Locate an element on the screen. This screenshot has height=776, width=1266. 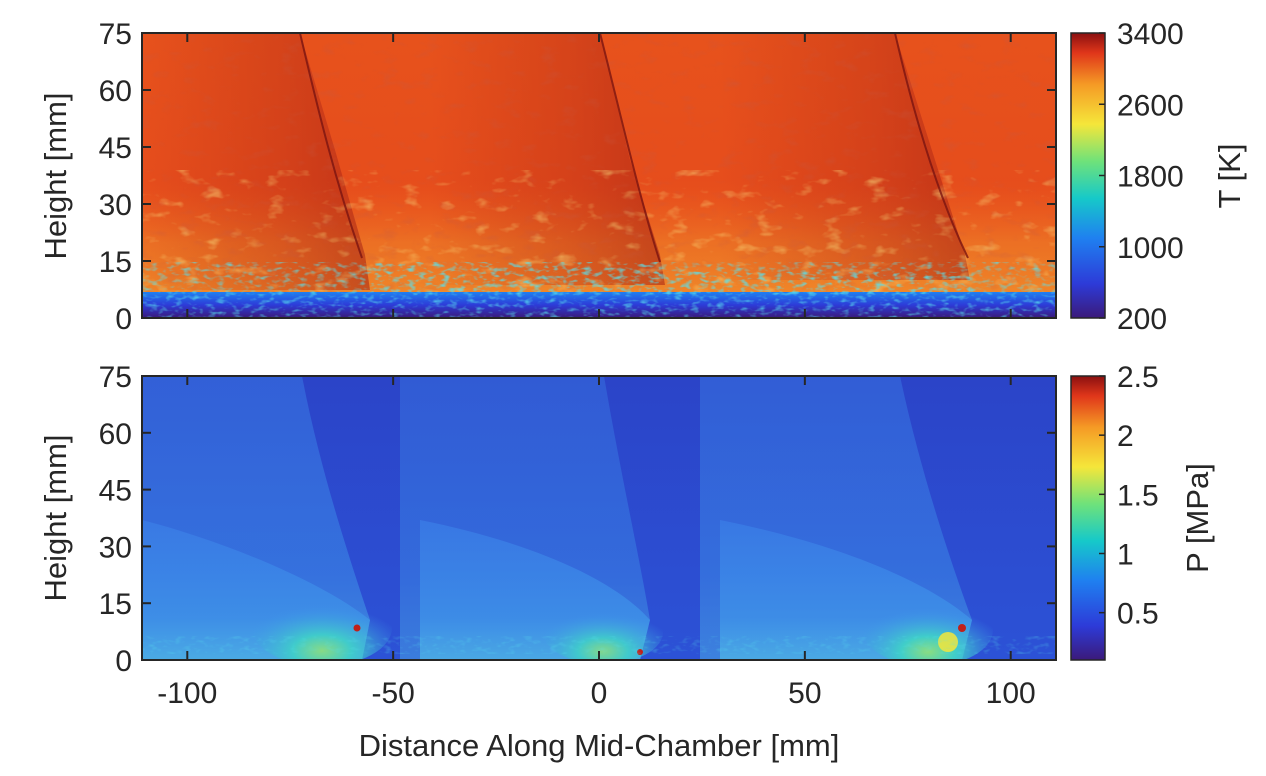
x-axis-label: Distance Along Mid-Chamber [mm] is located at coordinates (599, 745).